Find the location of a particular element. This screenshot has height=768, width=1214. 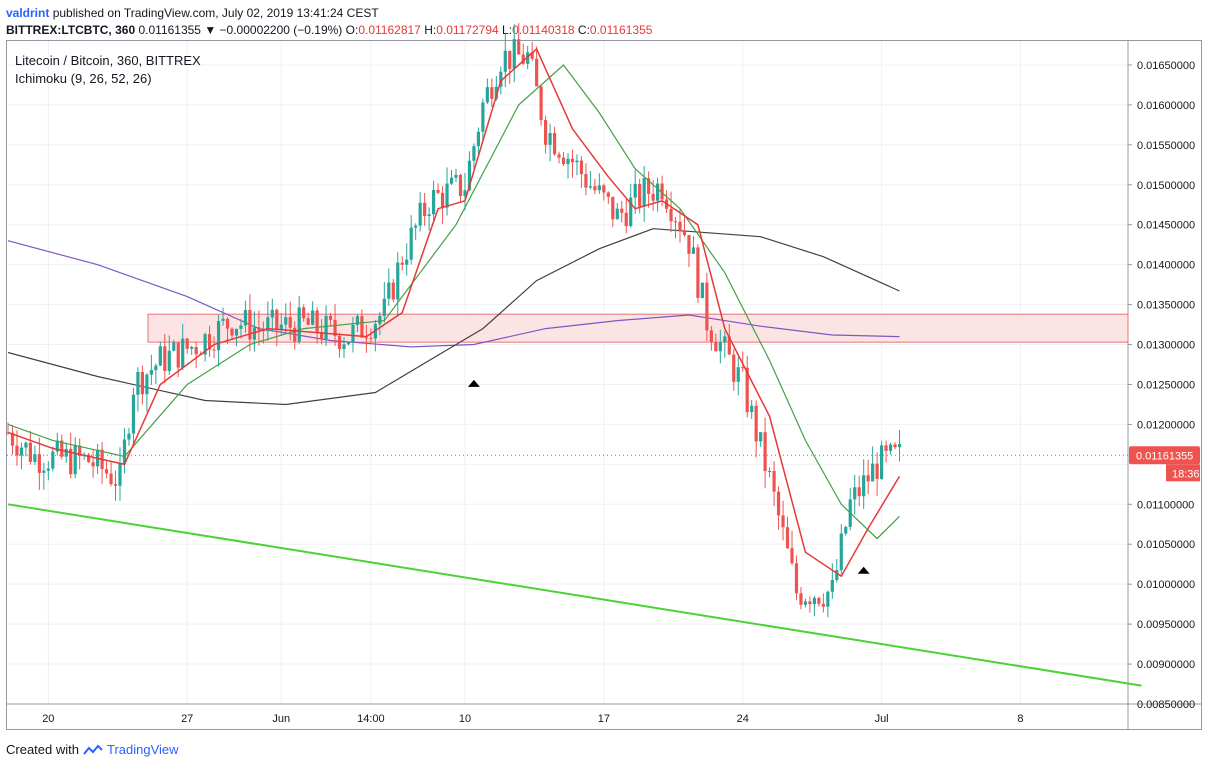

chart-title: Litecoin / Bitcoin, 360, BITTREX is located at coordinates (108, 60).